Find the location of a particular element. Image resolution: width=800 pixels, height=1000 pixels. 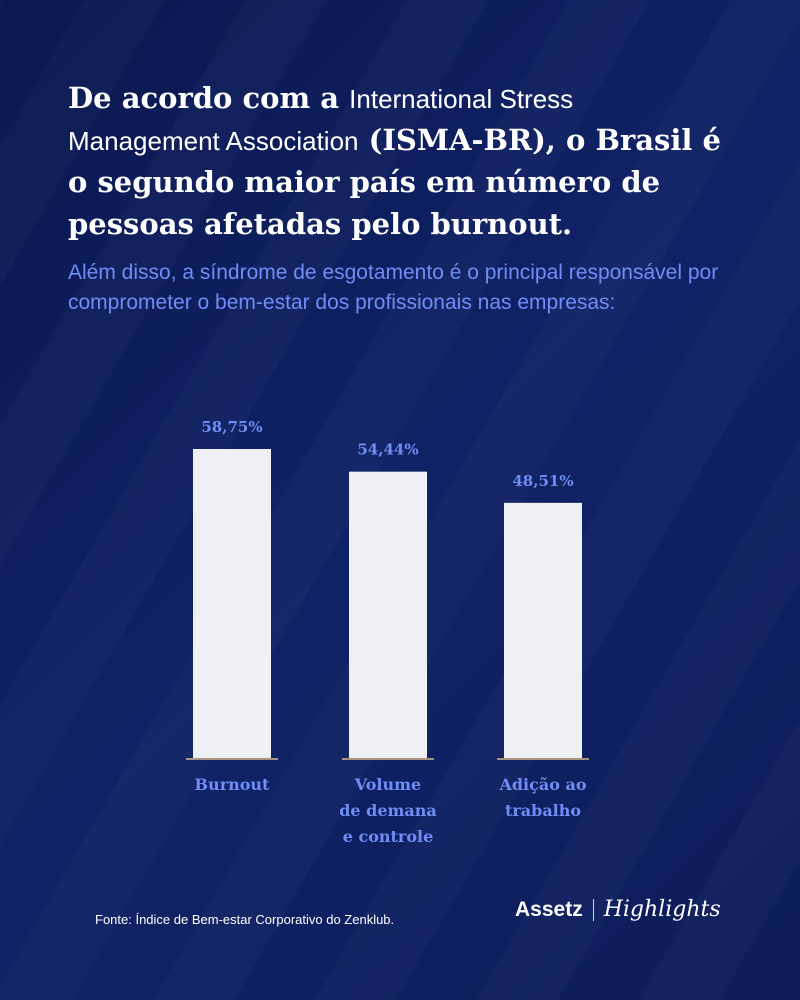

brand-logo: Assetz Highlights is located at coordinates (618, 909).